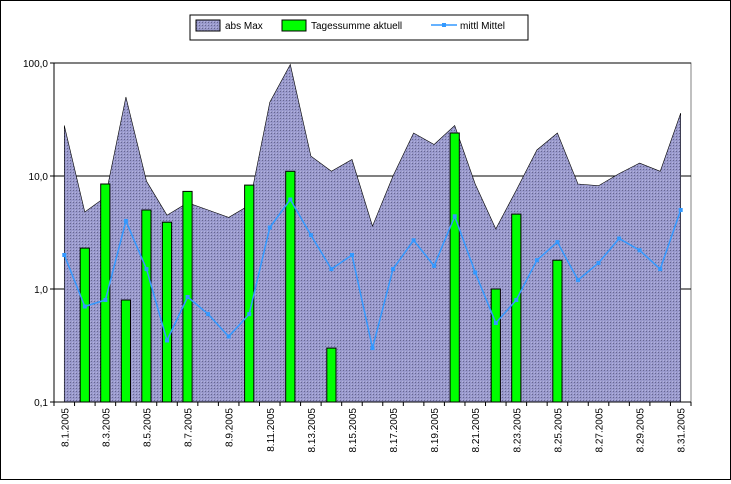  Describe the element at coordinates (495, 323) in the screenshot. I see `point-mittl-8.22.2005` at that location.